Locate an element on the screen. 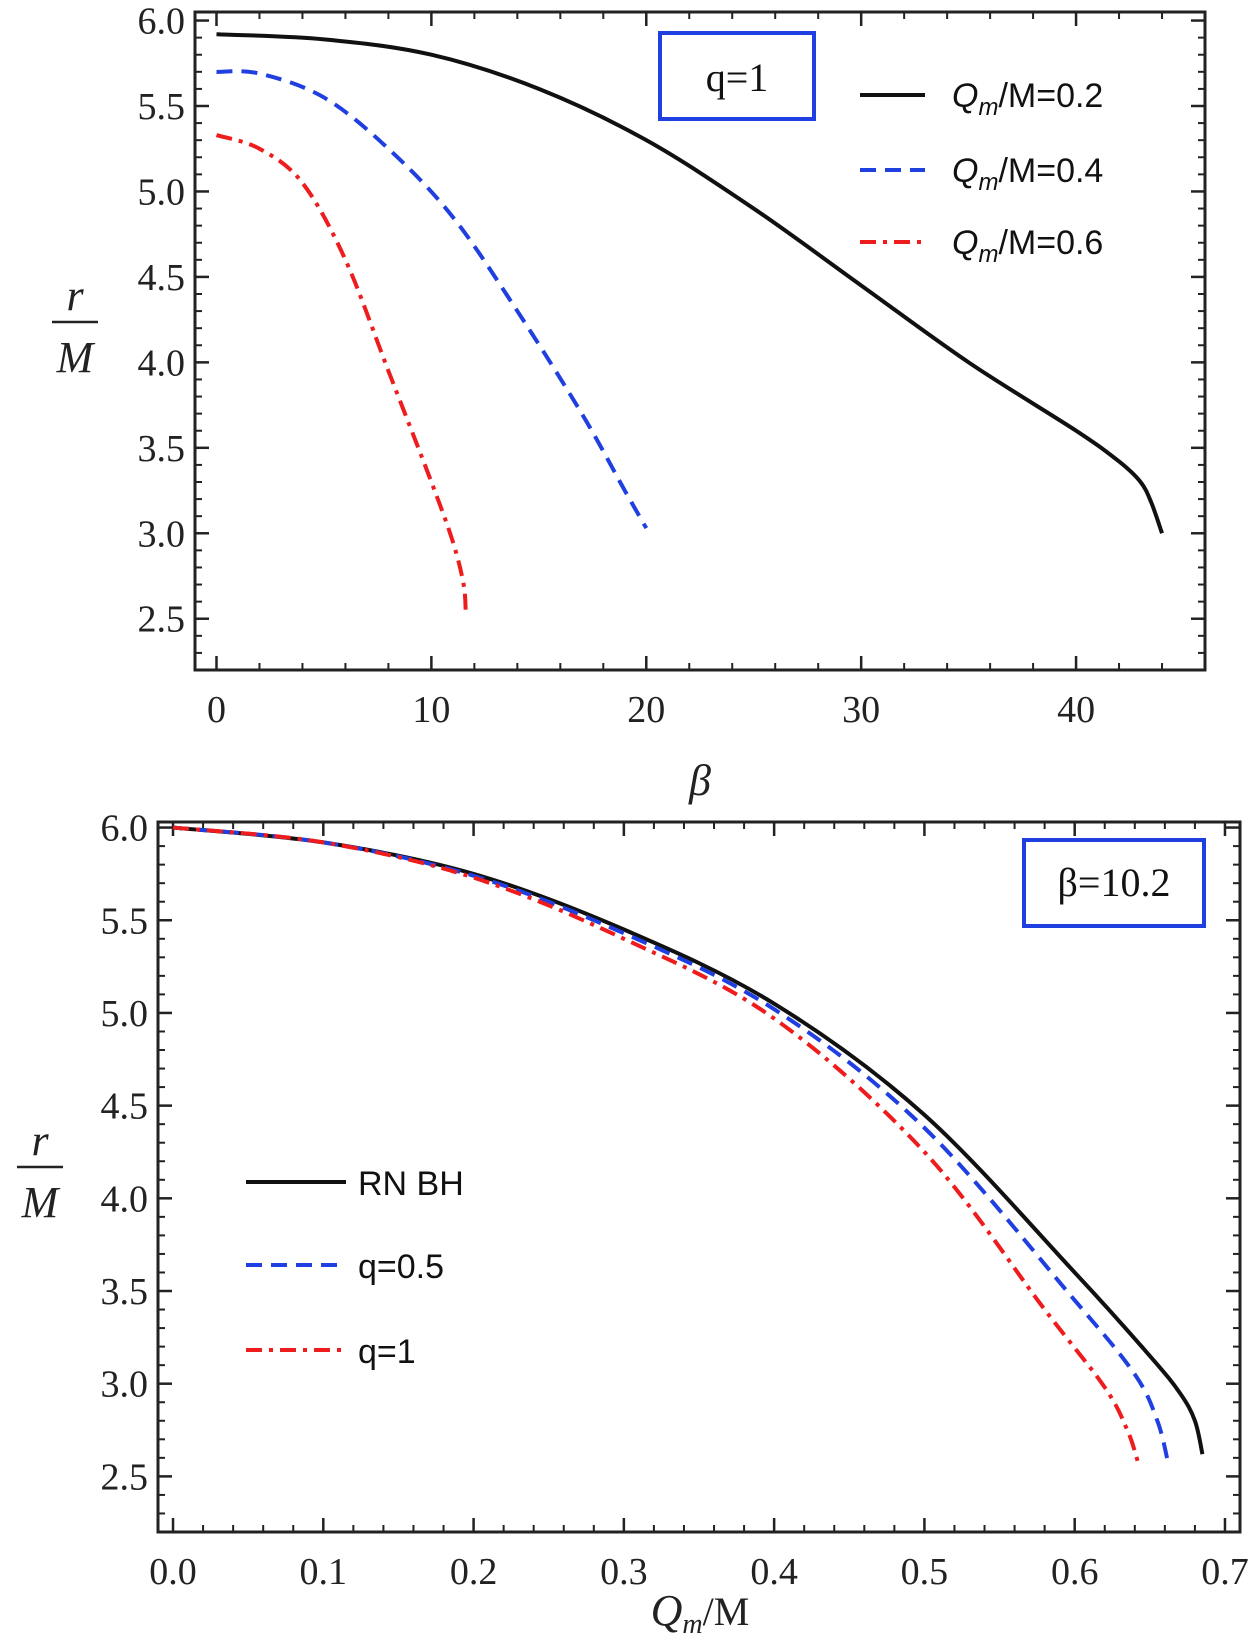 Image resolution: width=1259 pixels, height=1644 pixels. bottom-y-tick-label-4: 4.5 is located at coordinates (125, 1107).